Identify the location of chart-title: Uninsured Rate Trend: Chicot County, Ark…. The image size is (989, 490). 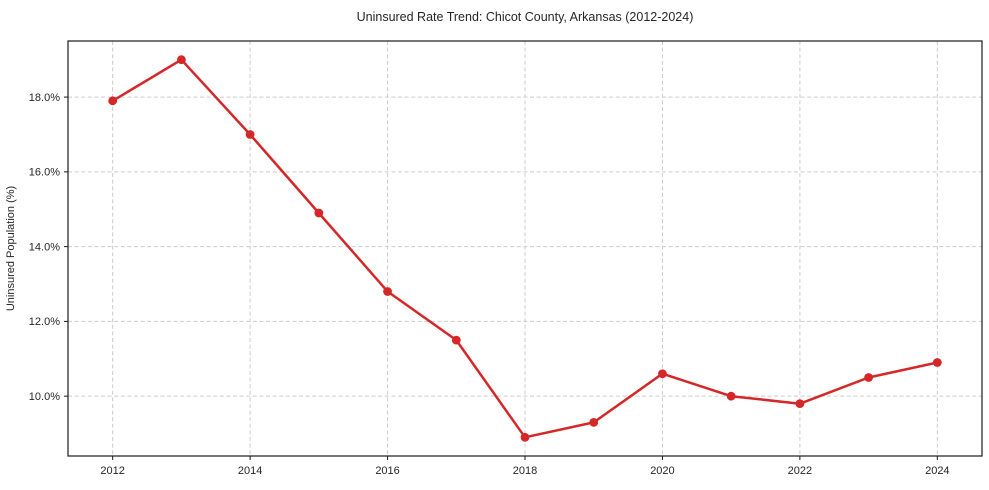
(525, 17).